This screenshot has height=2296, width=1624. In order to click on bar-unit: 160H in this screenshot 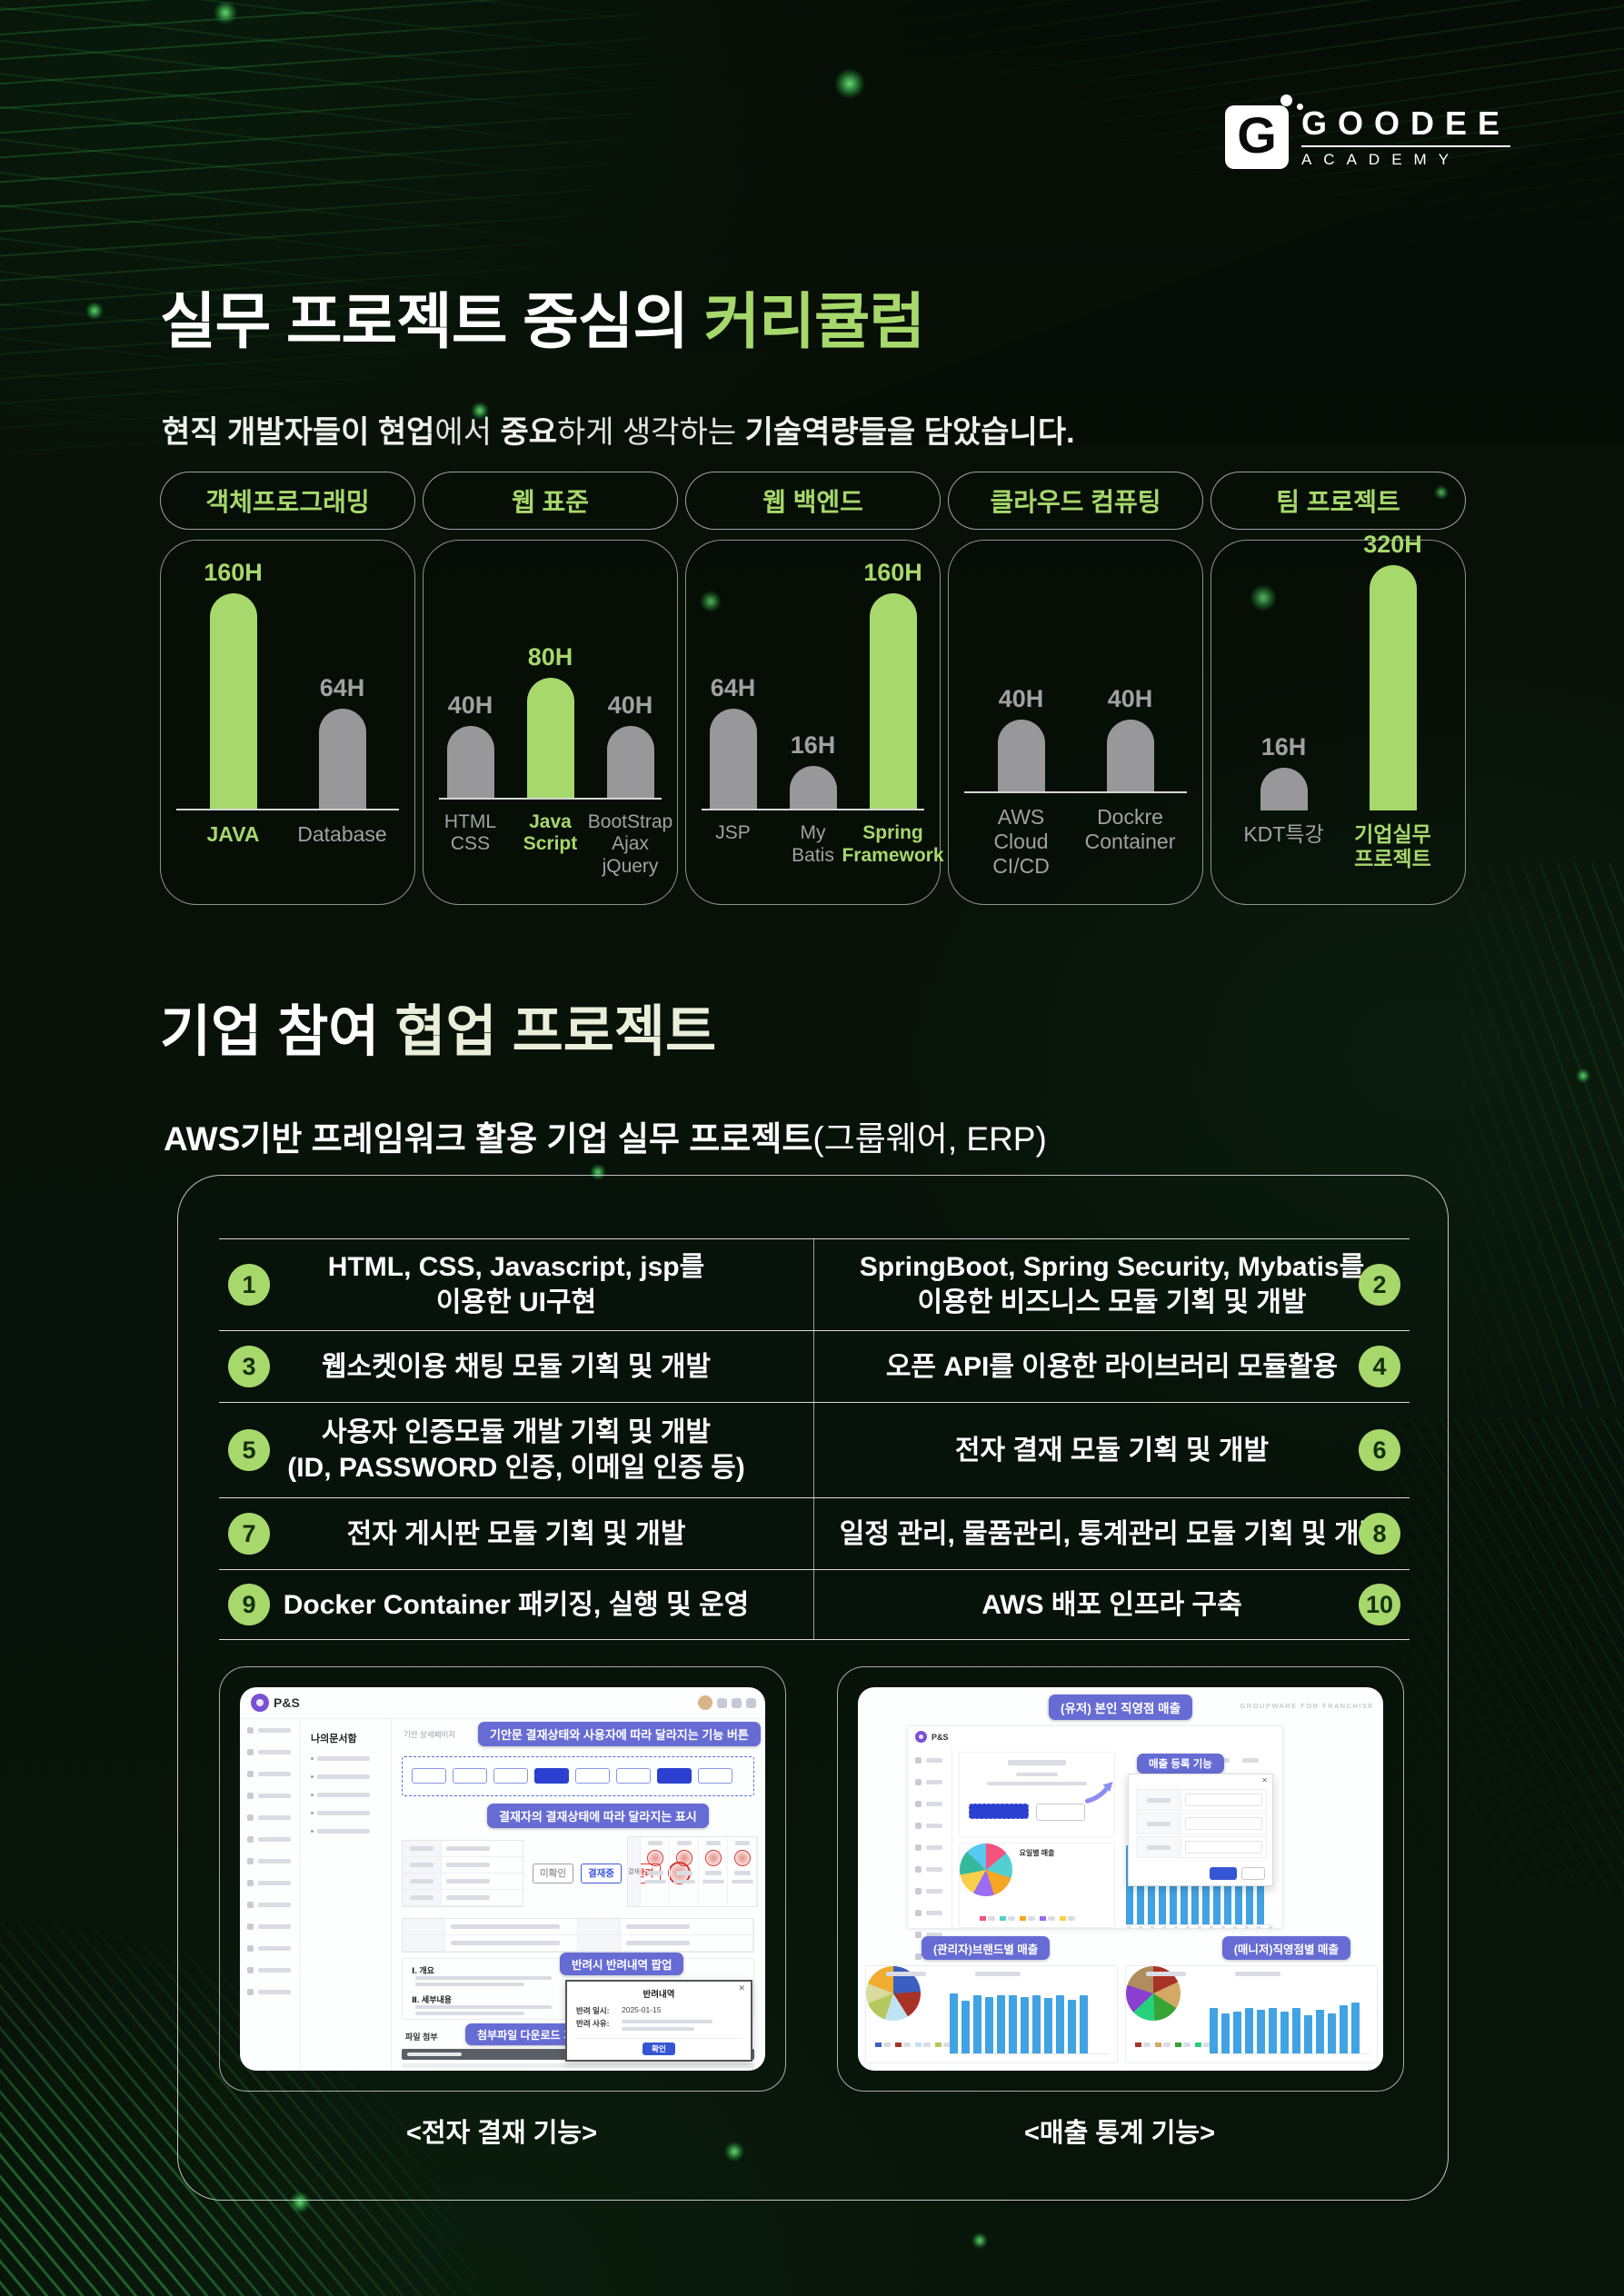, I will do `click(893, 684)`.